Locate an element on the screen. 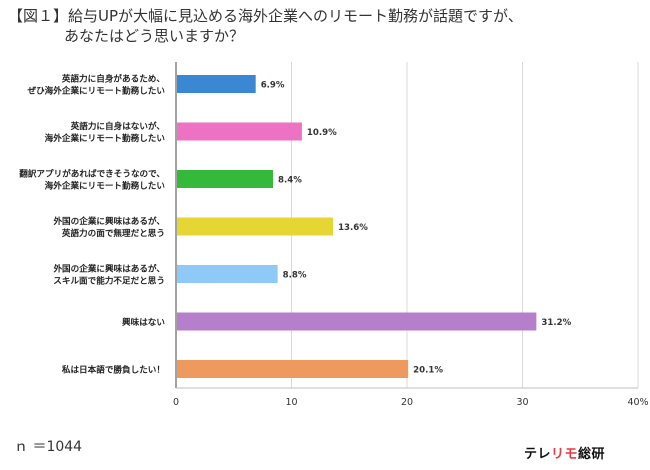 This screenshot has width=650, height=470. value-label: 10.9% is located at coordinates (322, 133).